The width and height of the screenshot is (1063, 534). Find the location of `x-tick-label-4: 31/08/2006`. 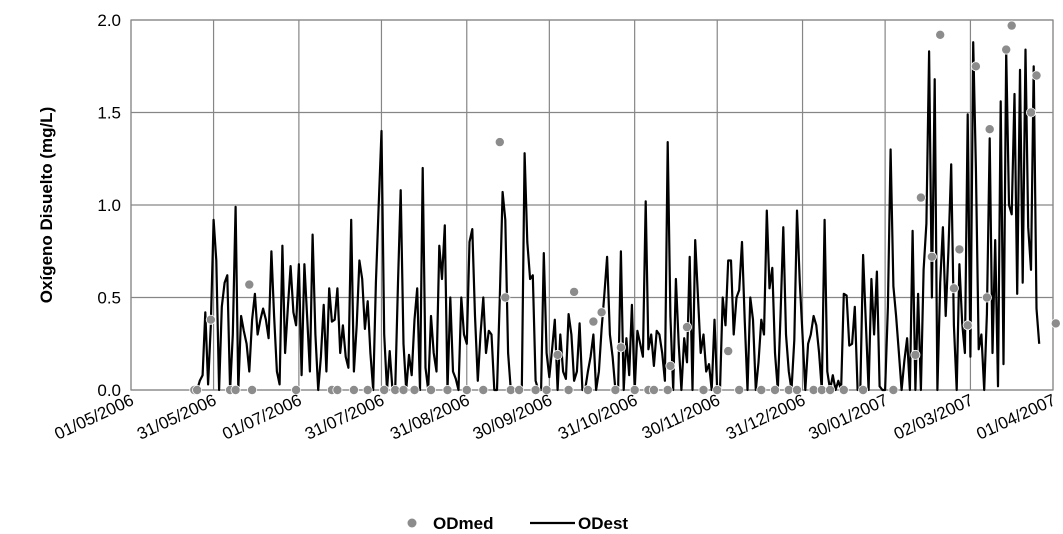

x-tick-label-4: 31/08/2006 is located at coordinates (429, 416).